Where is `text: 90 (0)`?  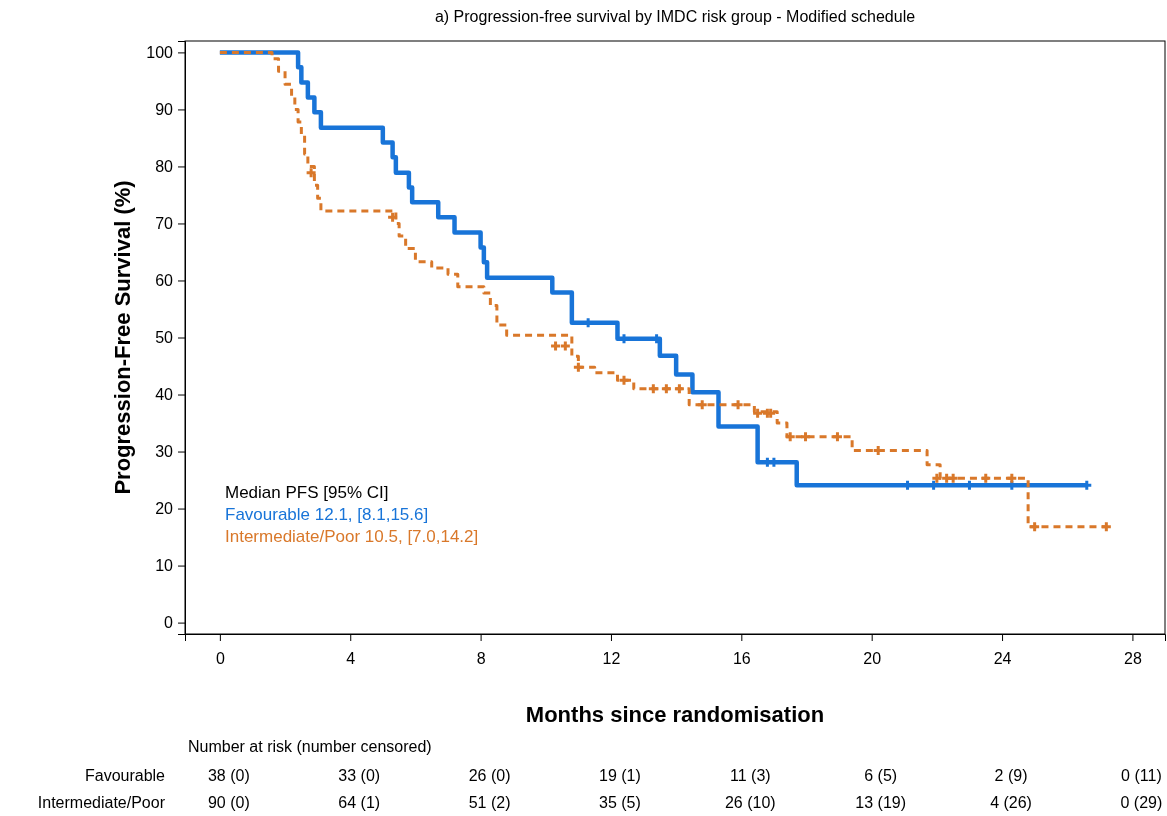
text: 90 (0) is located at coordinates (228, 802).